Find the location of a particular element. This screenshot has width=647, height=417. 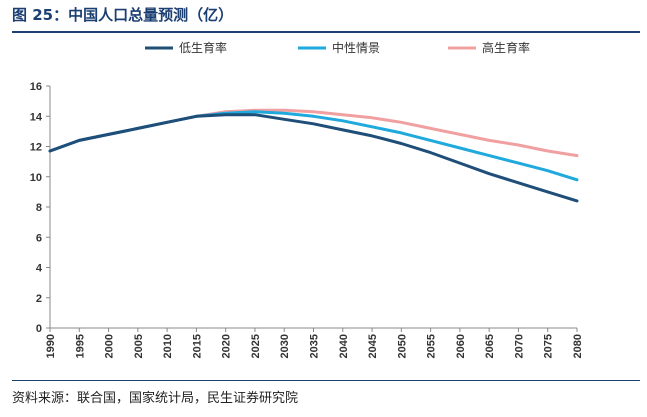

x-tick-label: 2065 is located at coordinates (490, 346).